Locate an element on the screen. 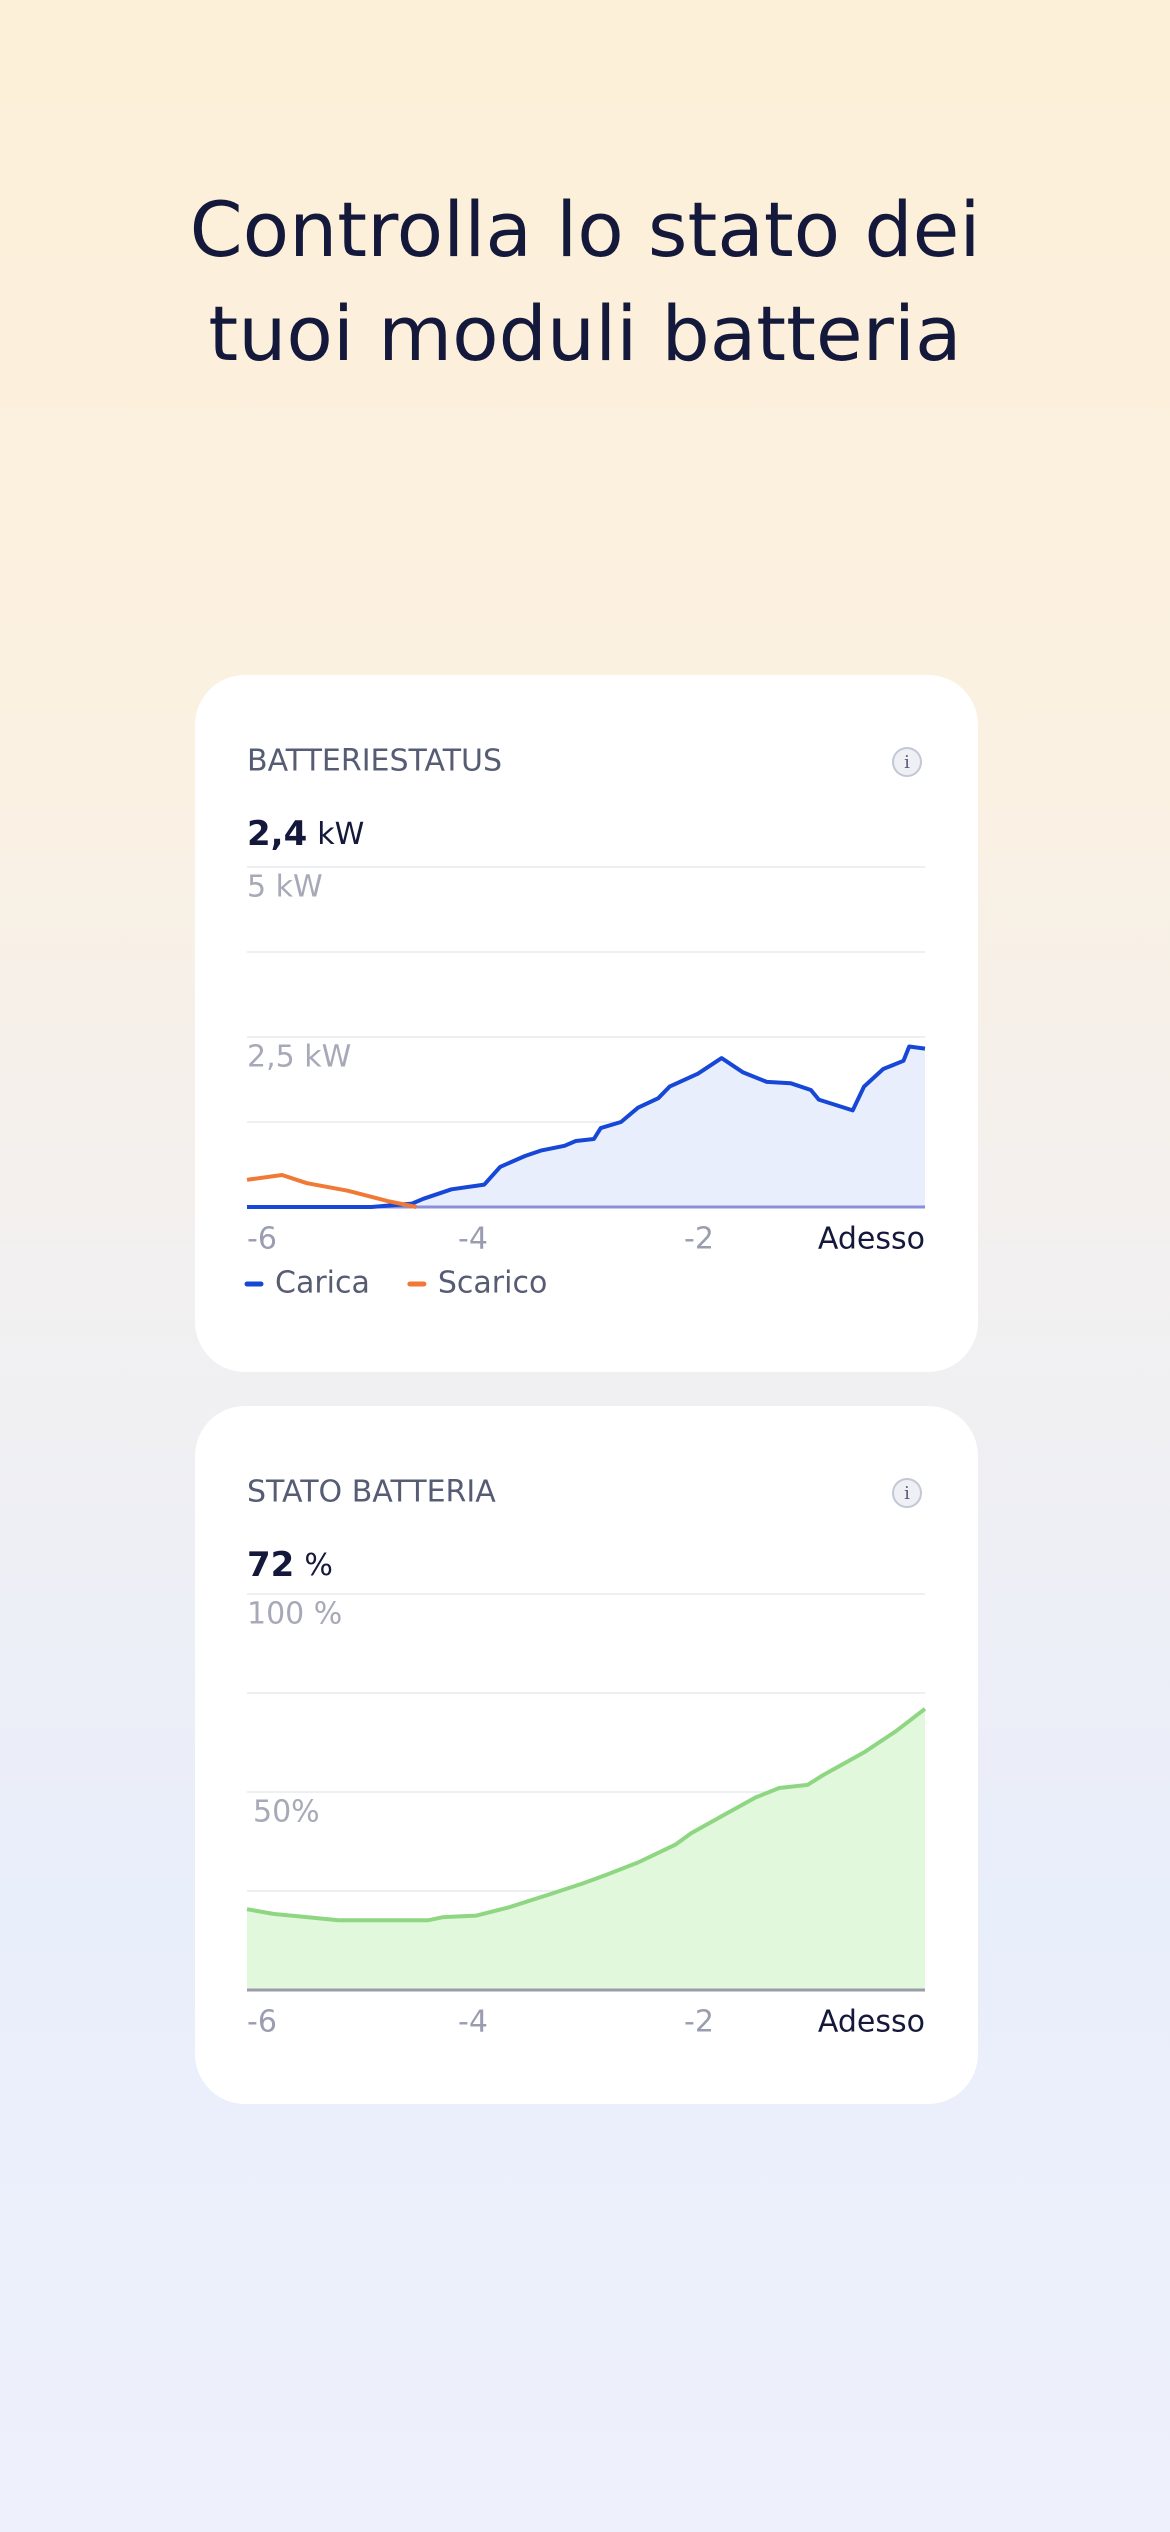 The width and height of the screenshot is (1170, 2532). y-tick-label: 5 kW is located at coordinates (285, 887).